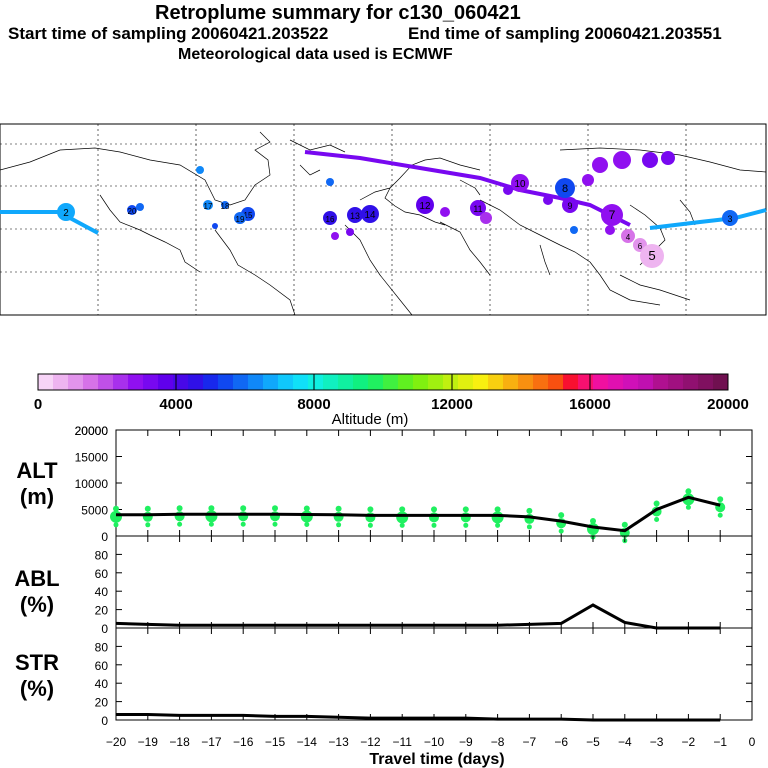  What do you see at coordinates (728, 404) in the screenshot?
I see `colorbar-tick-label: 20000` at bounding box center [728, 404].